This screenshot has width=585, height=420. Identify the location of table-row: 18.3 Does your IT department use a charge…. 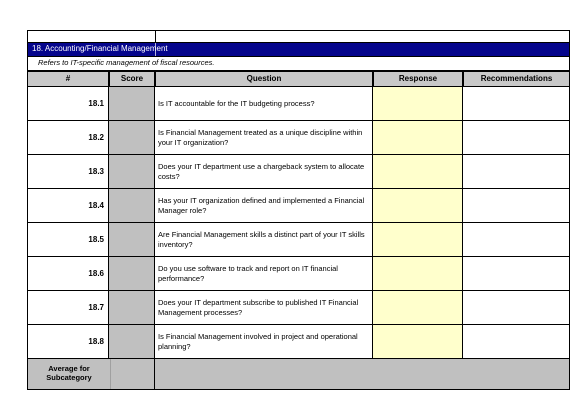
(298, 172).